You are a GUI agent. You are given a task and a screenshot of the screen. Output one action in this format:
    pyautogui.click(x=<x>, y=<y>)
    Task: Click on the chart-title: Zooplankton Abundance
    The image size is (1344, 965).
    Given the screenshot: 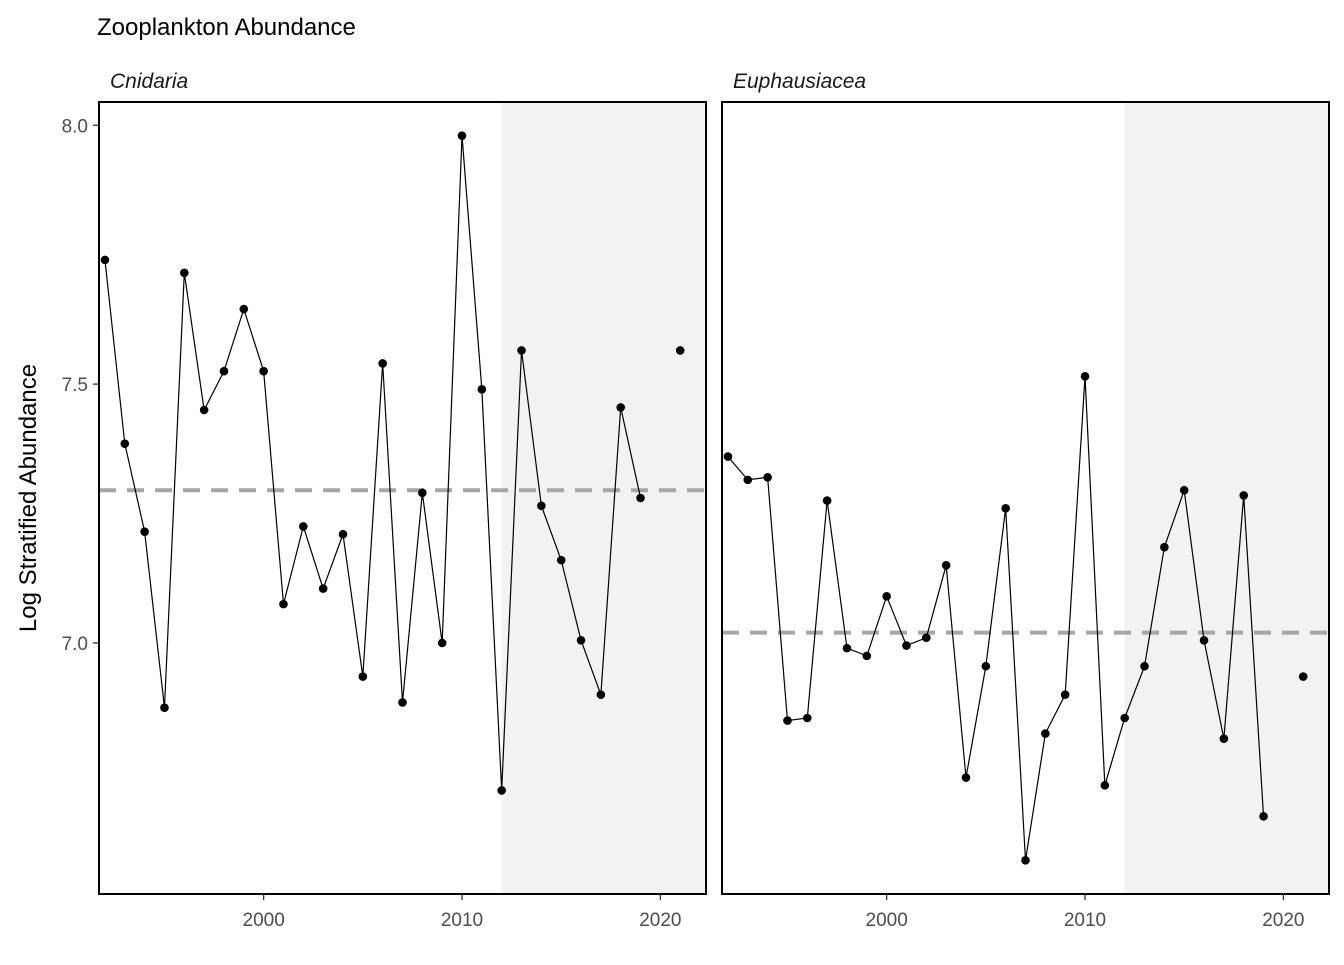 What is the action you would take?
    pyautogui.click(x=226, y=27)
    